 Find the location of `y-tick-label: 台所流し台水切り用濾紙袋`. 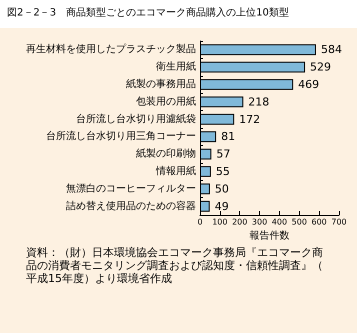

y-tick-label: 台所流し台水切り用濾紙袋 is located at coordinates (136, 118).